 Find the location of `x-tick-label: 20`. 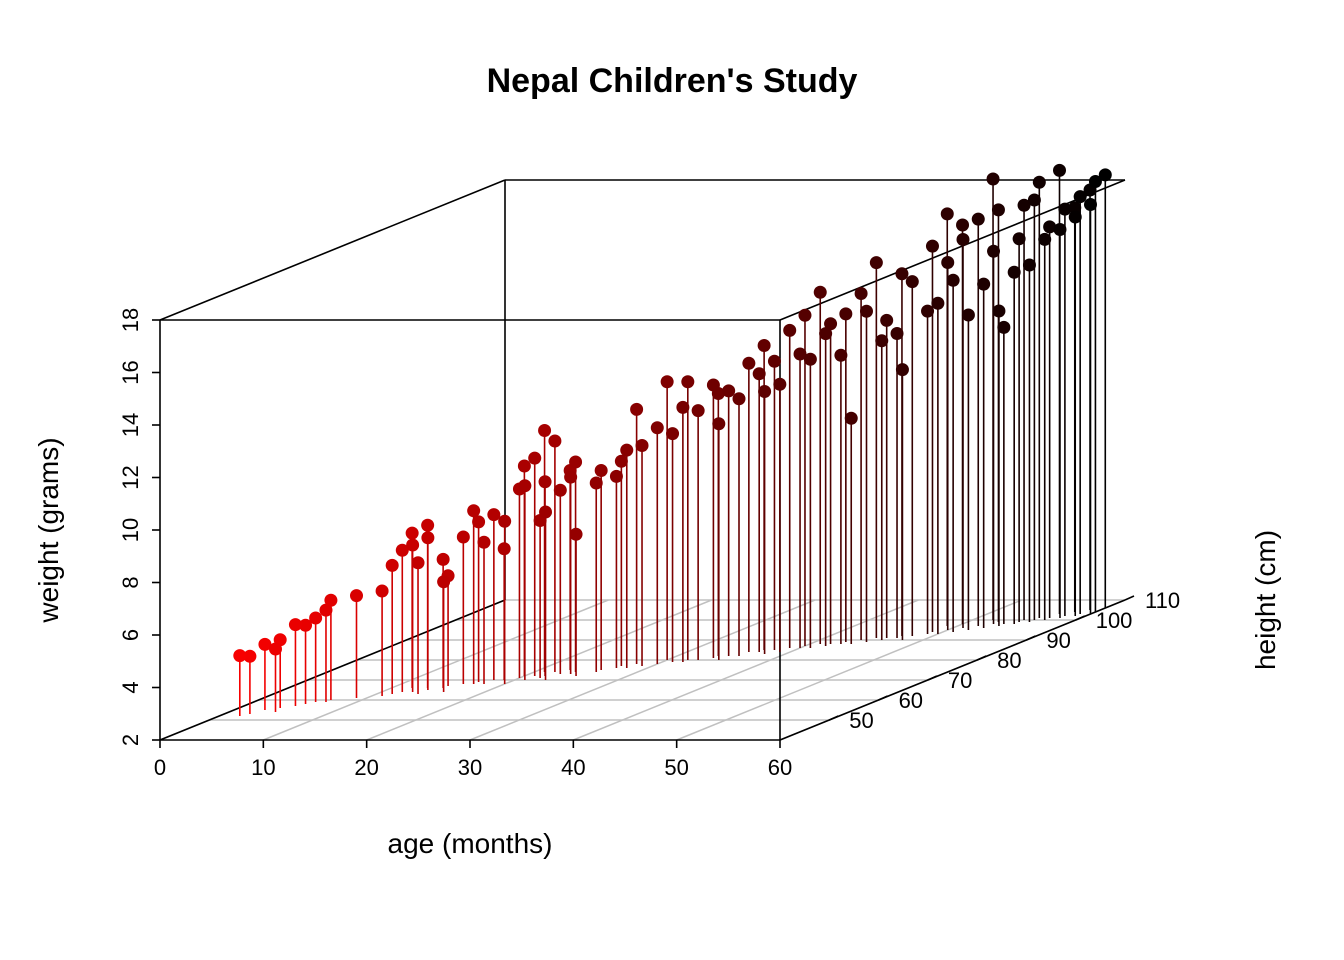

x-tick-label: 20 is located at coordinates (366, 767).